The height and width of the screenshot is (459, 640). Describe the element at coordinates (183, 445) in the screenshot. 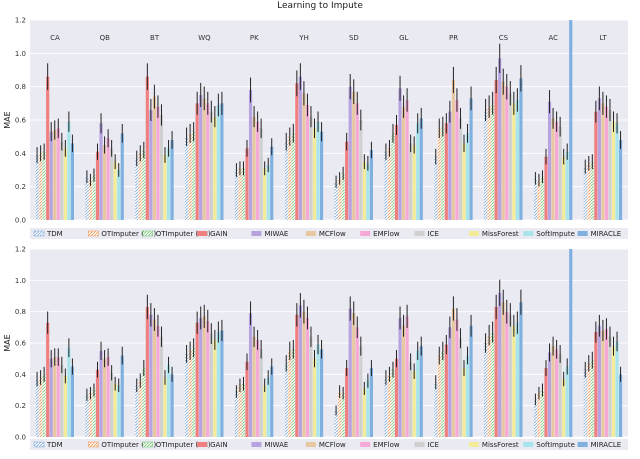

I see `legend-entry: OTImputer (SH)` at that location.